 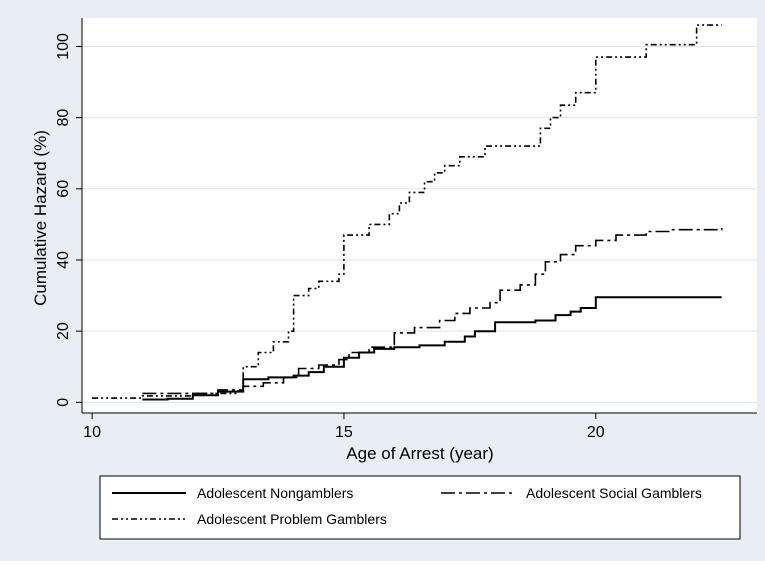 I want to click on y-tick-label-40: 40, so click(x=63, y=260).